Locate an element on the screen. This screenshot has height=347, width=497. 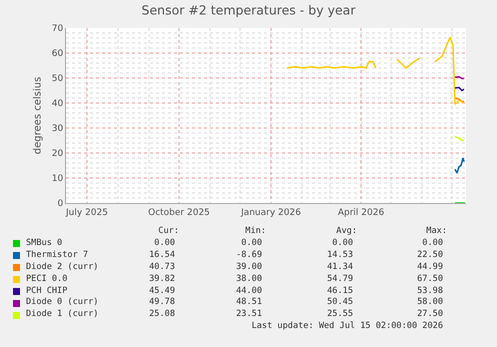
y-tick-label: 10 is located at coordinates (58, 179).